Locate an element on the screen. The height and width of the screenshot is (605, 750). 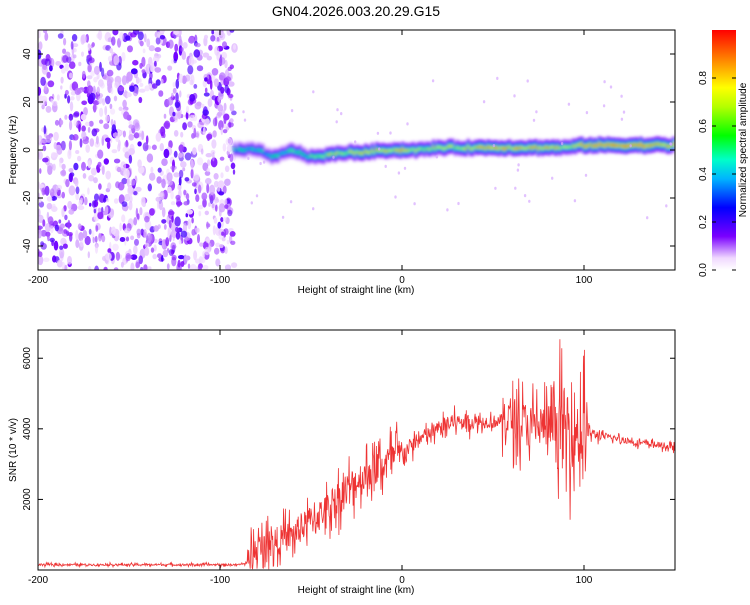
colorbar-tick-label: 0.8 is located at coordinates (703, 78).